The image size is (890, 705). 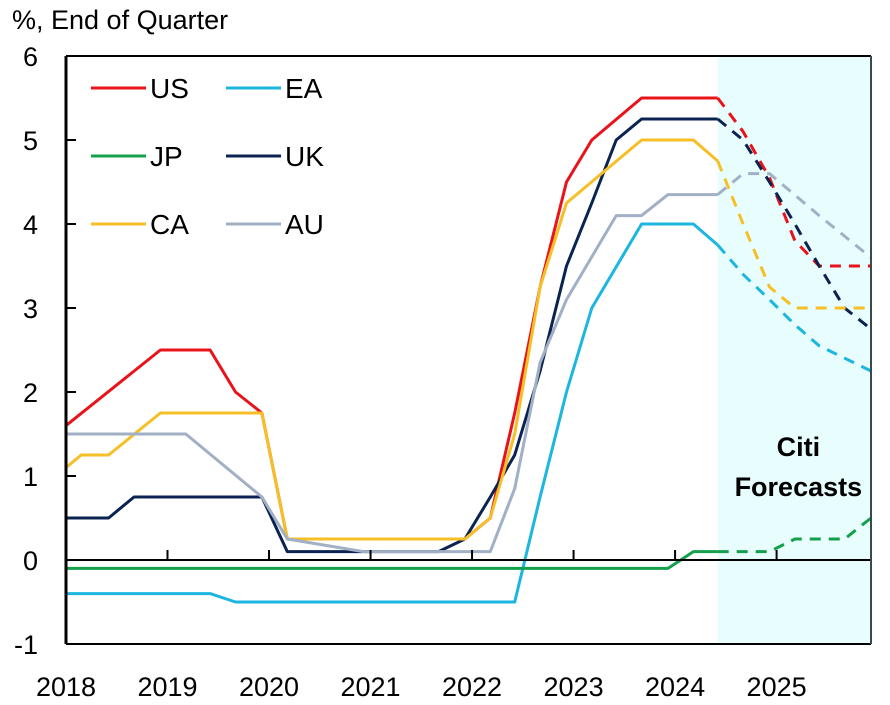 I want to click on y-tick-label: 1, so click(x=30, y=477).